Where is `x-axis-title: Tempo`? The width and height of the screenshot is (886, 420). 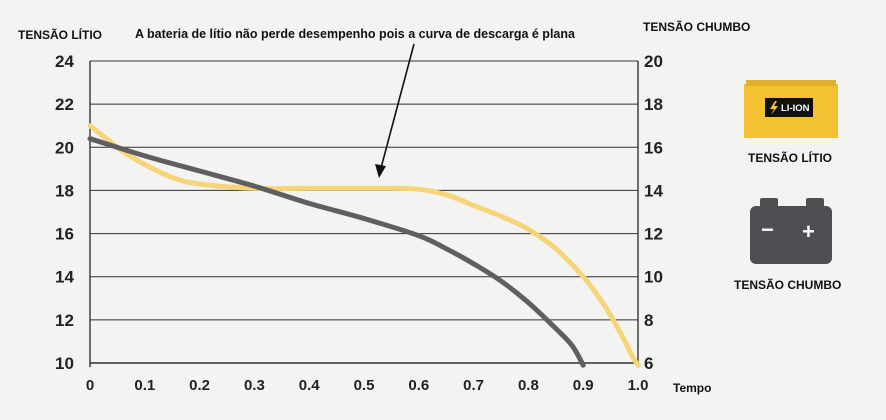
x-axis-title: Tempo is located at coordinates (692, 388).